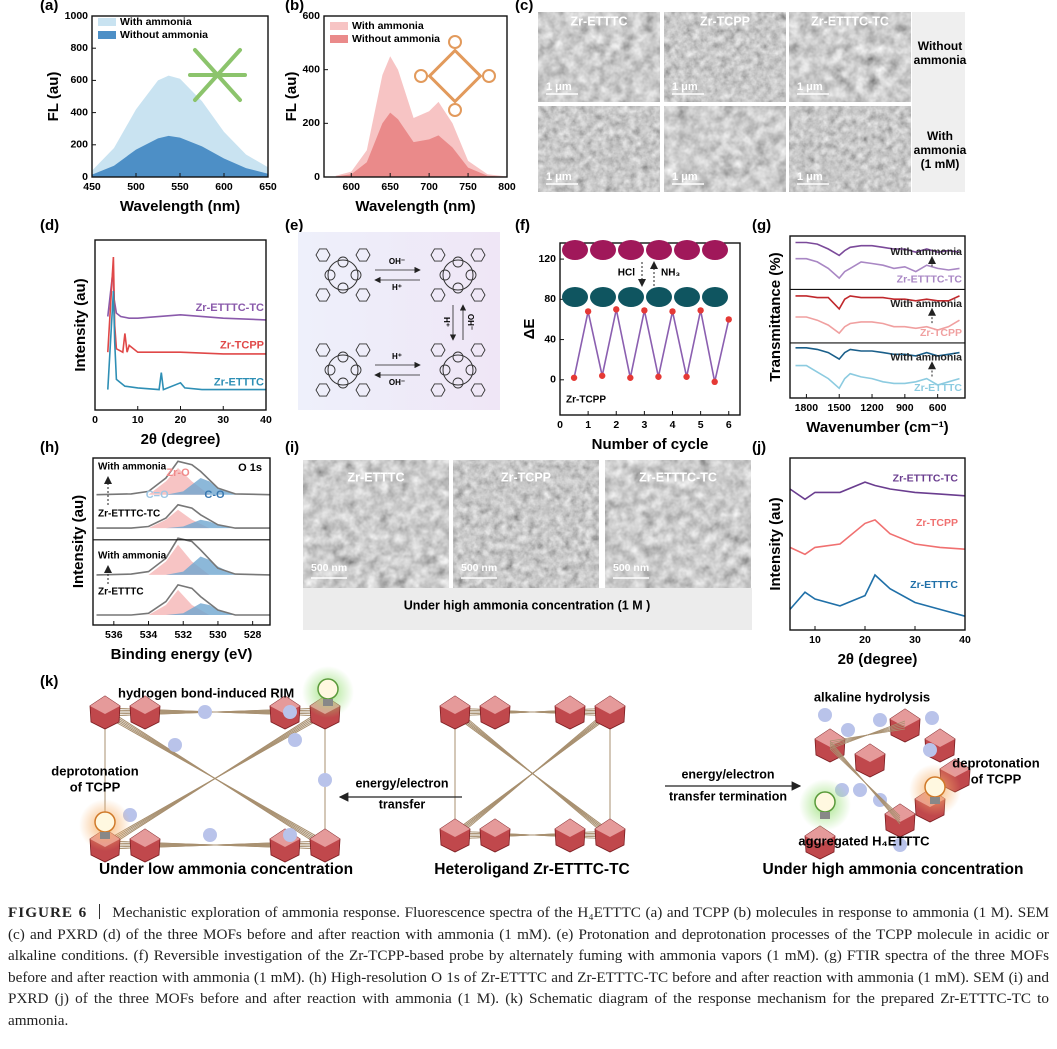 Image resolution: width=1057 pixels, height=1049 pixels. I want to click on panel-label: (k), so click(49, 681).